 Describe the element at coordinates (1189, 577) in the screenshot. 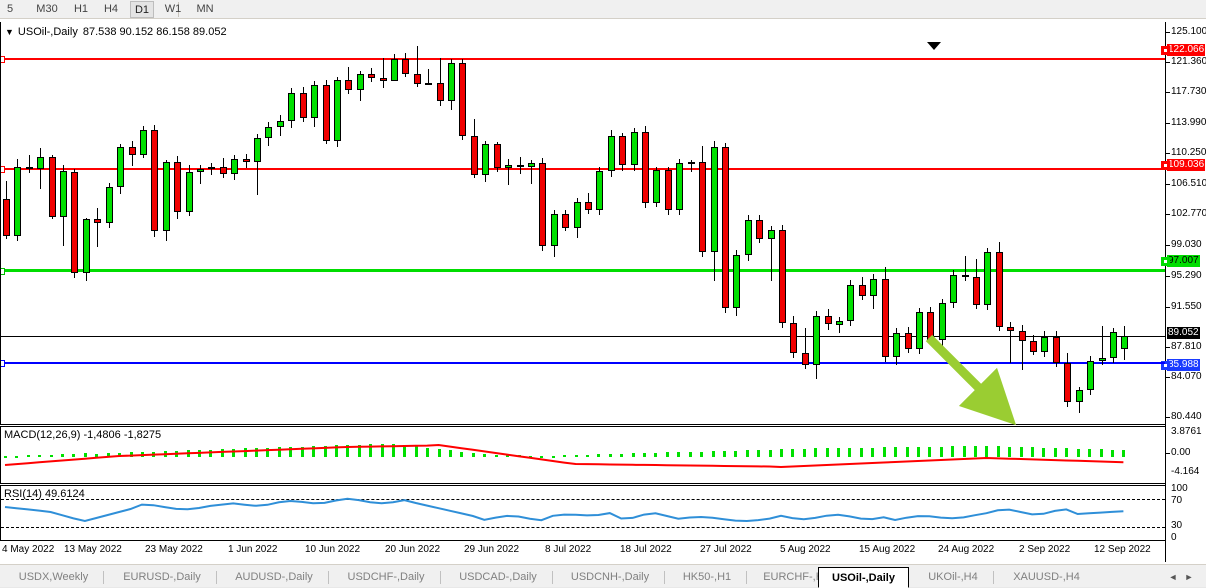

I see `tab-scroll-next-icon: ►` at that location.